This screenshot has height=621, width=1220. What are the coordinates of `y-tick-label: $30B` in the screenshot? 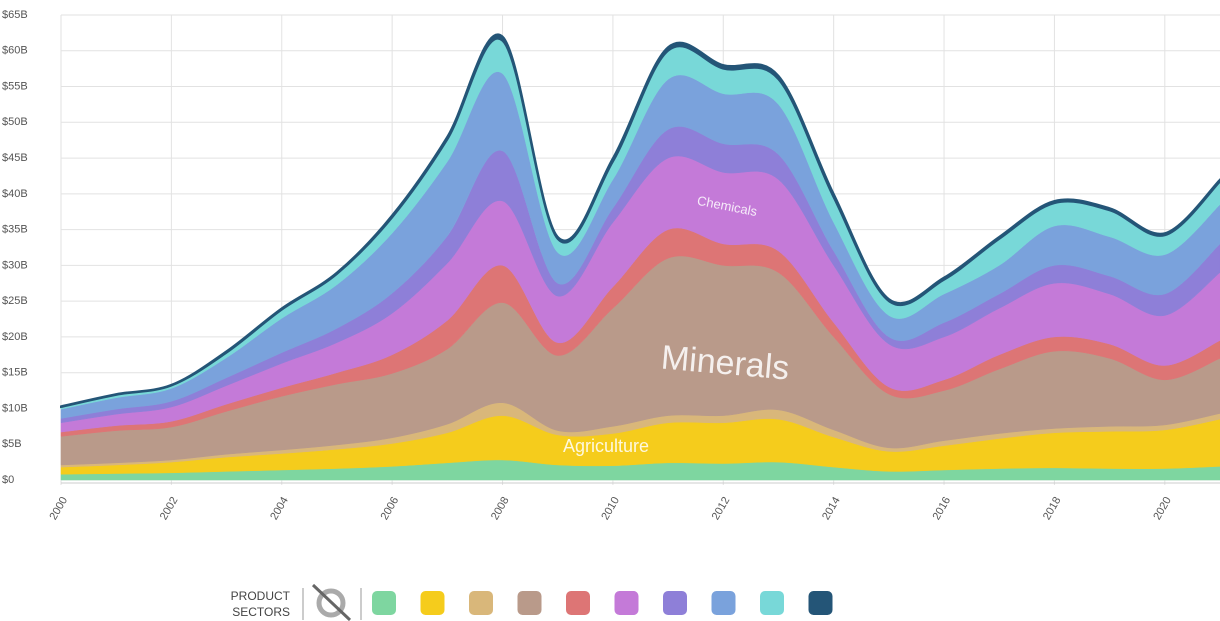 It's located at (15, 265).